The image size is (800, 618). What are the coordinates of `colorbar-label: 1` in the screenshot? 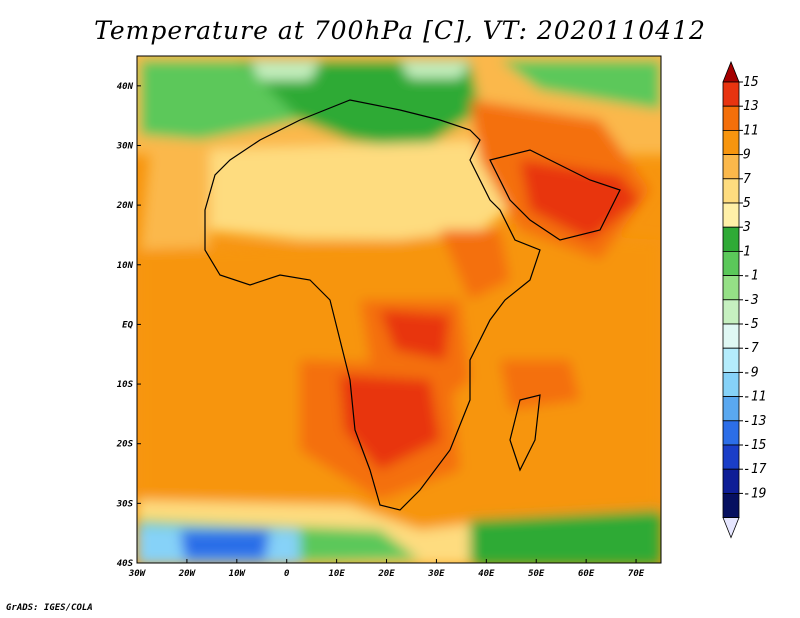 It's located at (747, 251).